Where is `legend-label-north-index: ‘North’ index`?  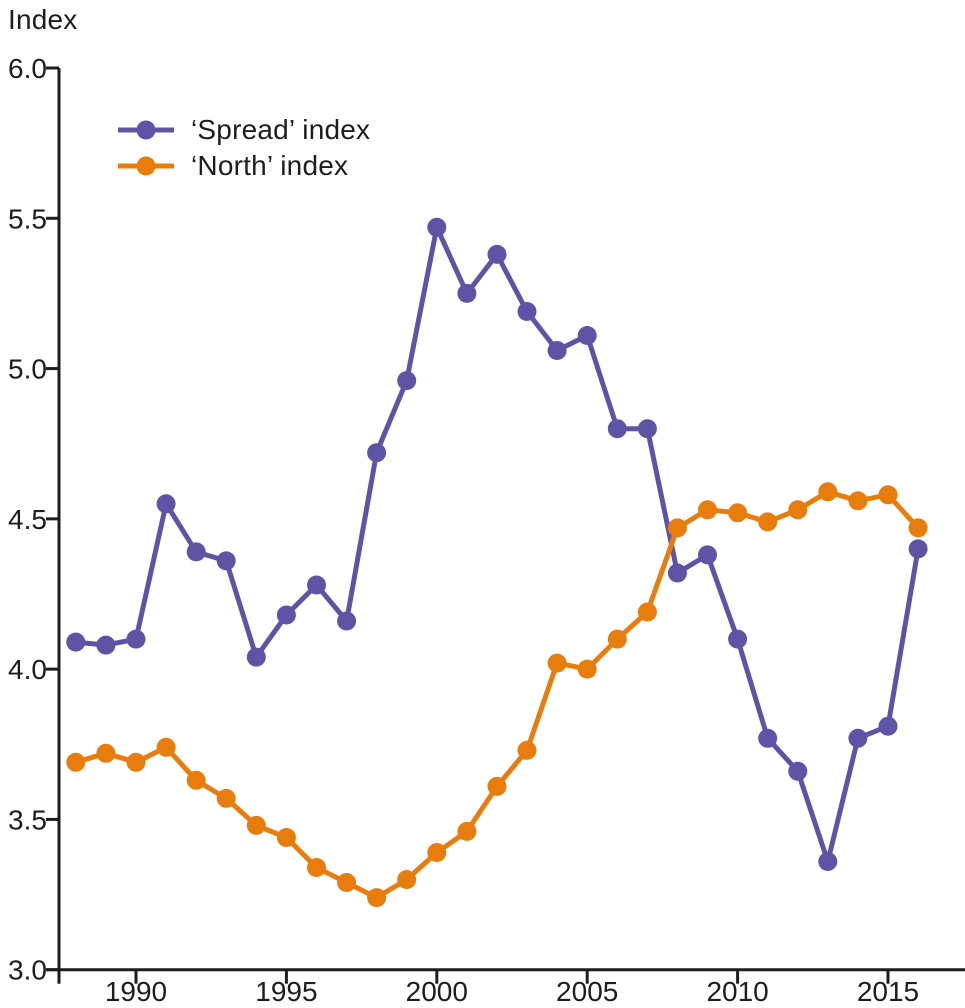 legend-label-north-index: ‘North’ index is located at coordinates (270, 165).